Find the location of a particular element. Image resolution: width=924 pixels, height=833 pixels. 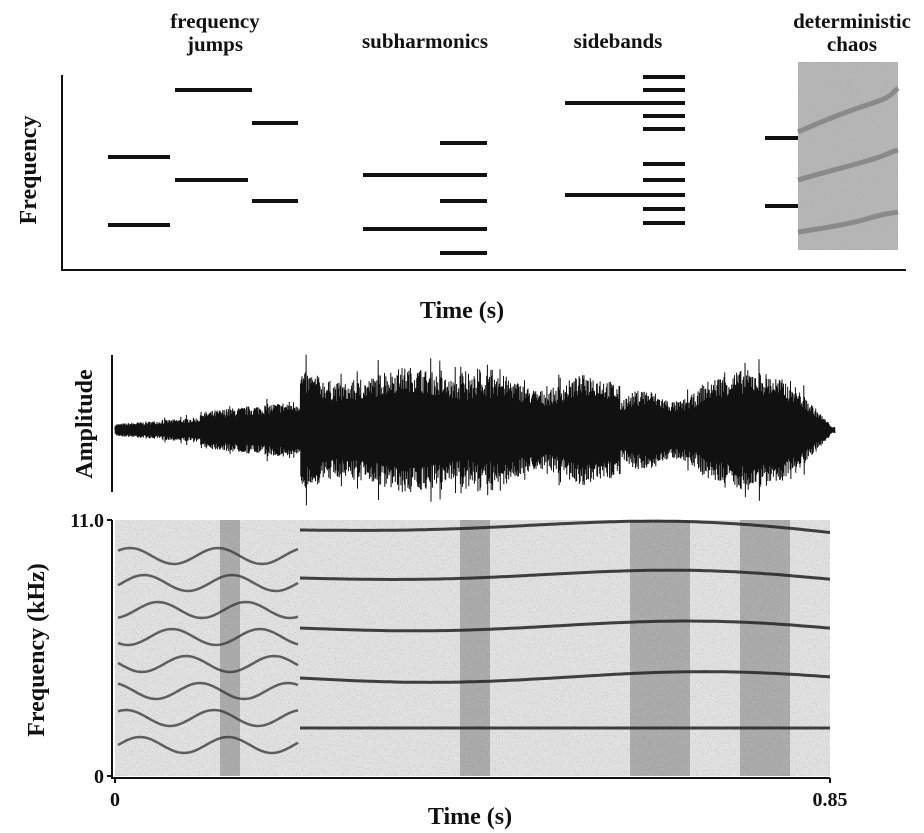

y-tick-label: 11.0 is located at coordinates (87, 521).